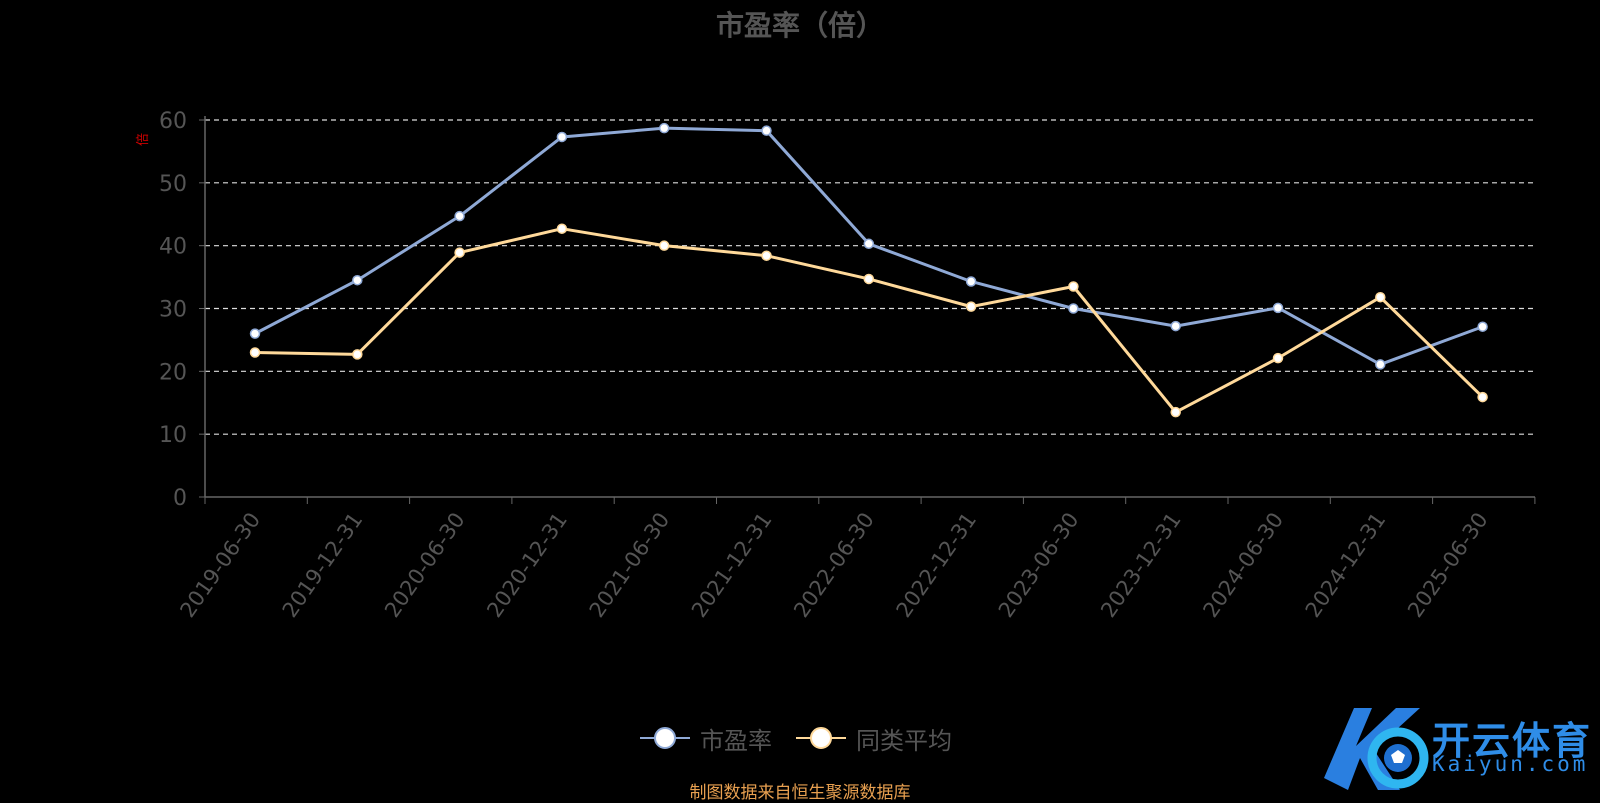 The height and width of the screenshot is (803, 1600). I want to click on x-tick-label-2022-12-31: 2022-12-31, so click(937, 565).